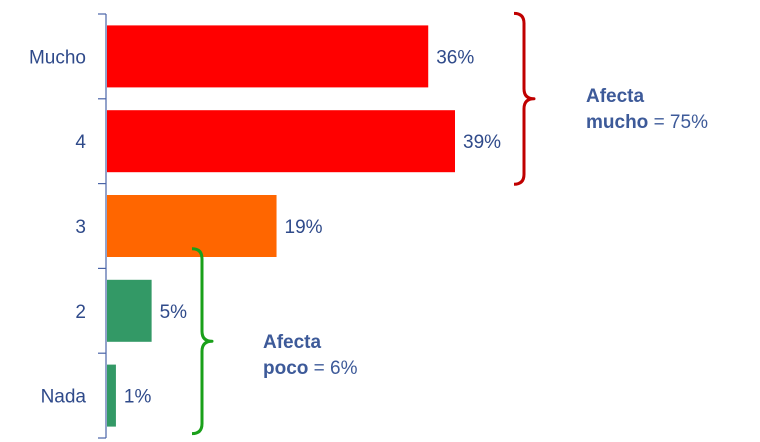 This screenshot has width=760, height=442. I want to click on category-label: 4, so click(80, 142).